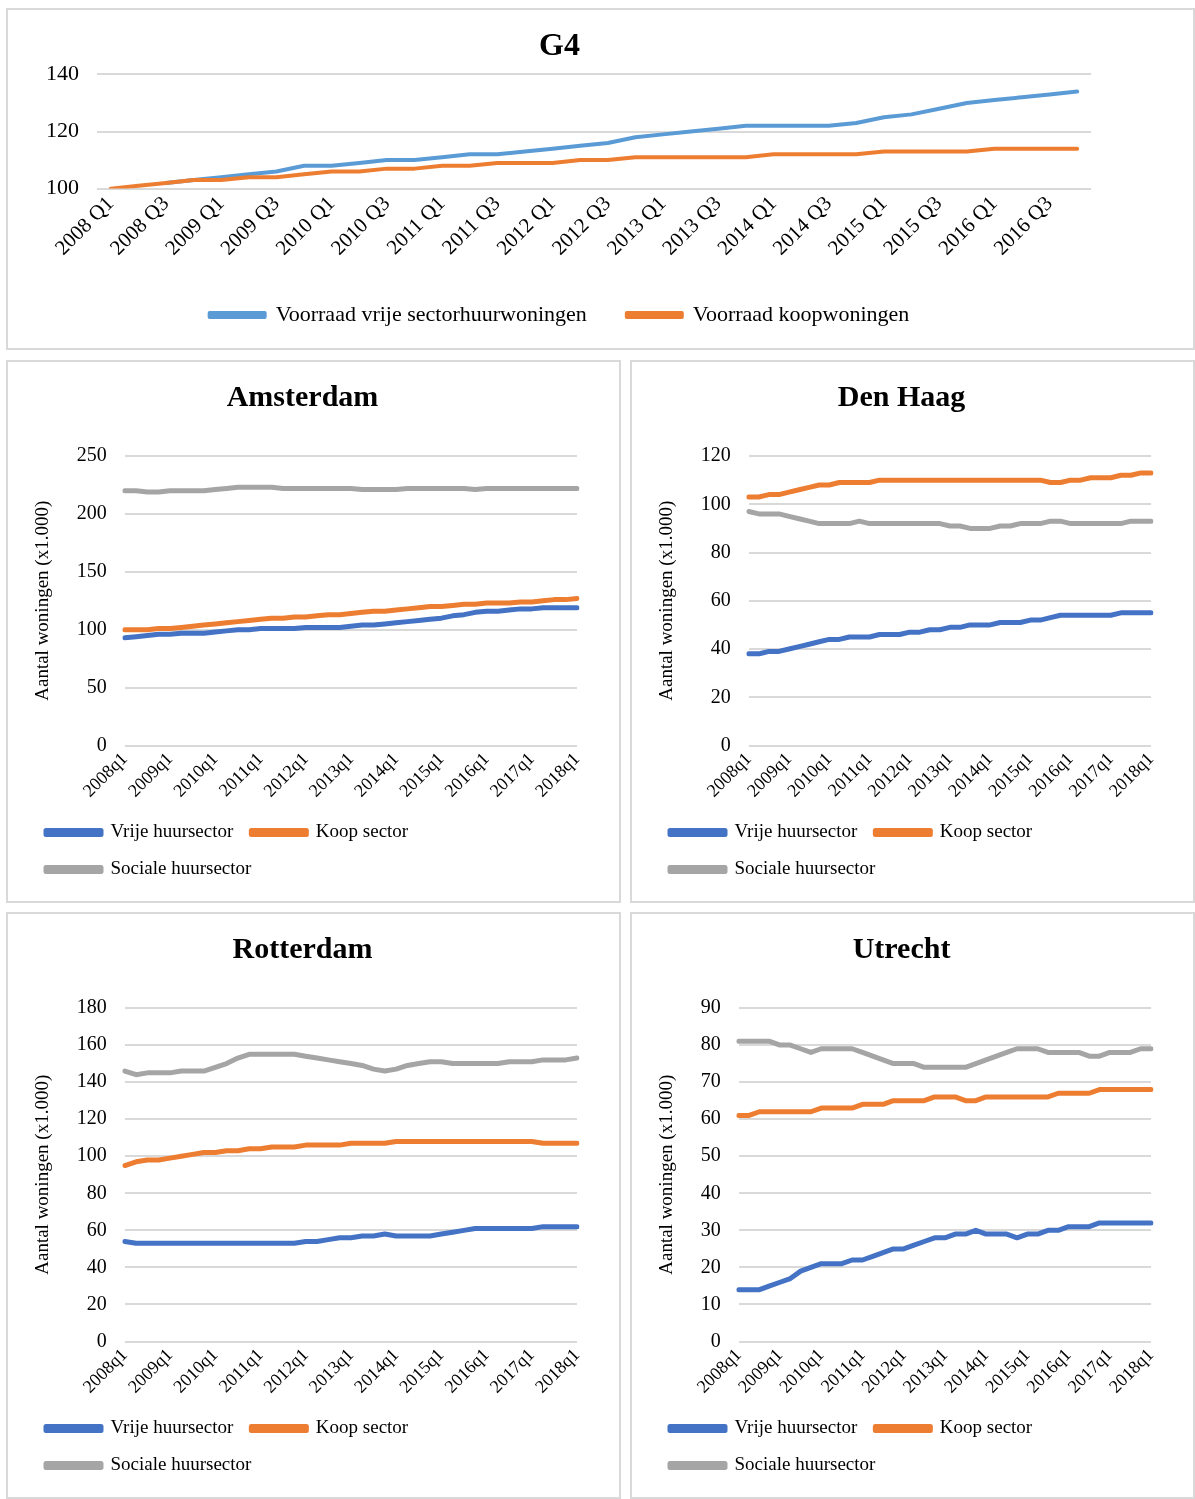  Describe the element at coordinates (559, 44) in the screenshot. I see `chart-title: G4` at that location.